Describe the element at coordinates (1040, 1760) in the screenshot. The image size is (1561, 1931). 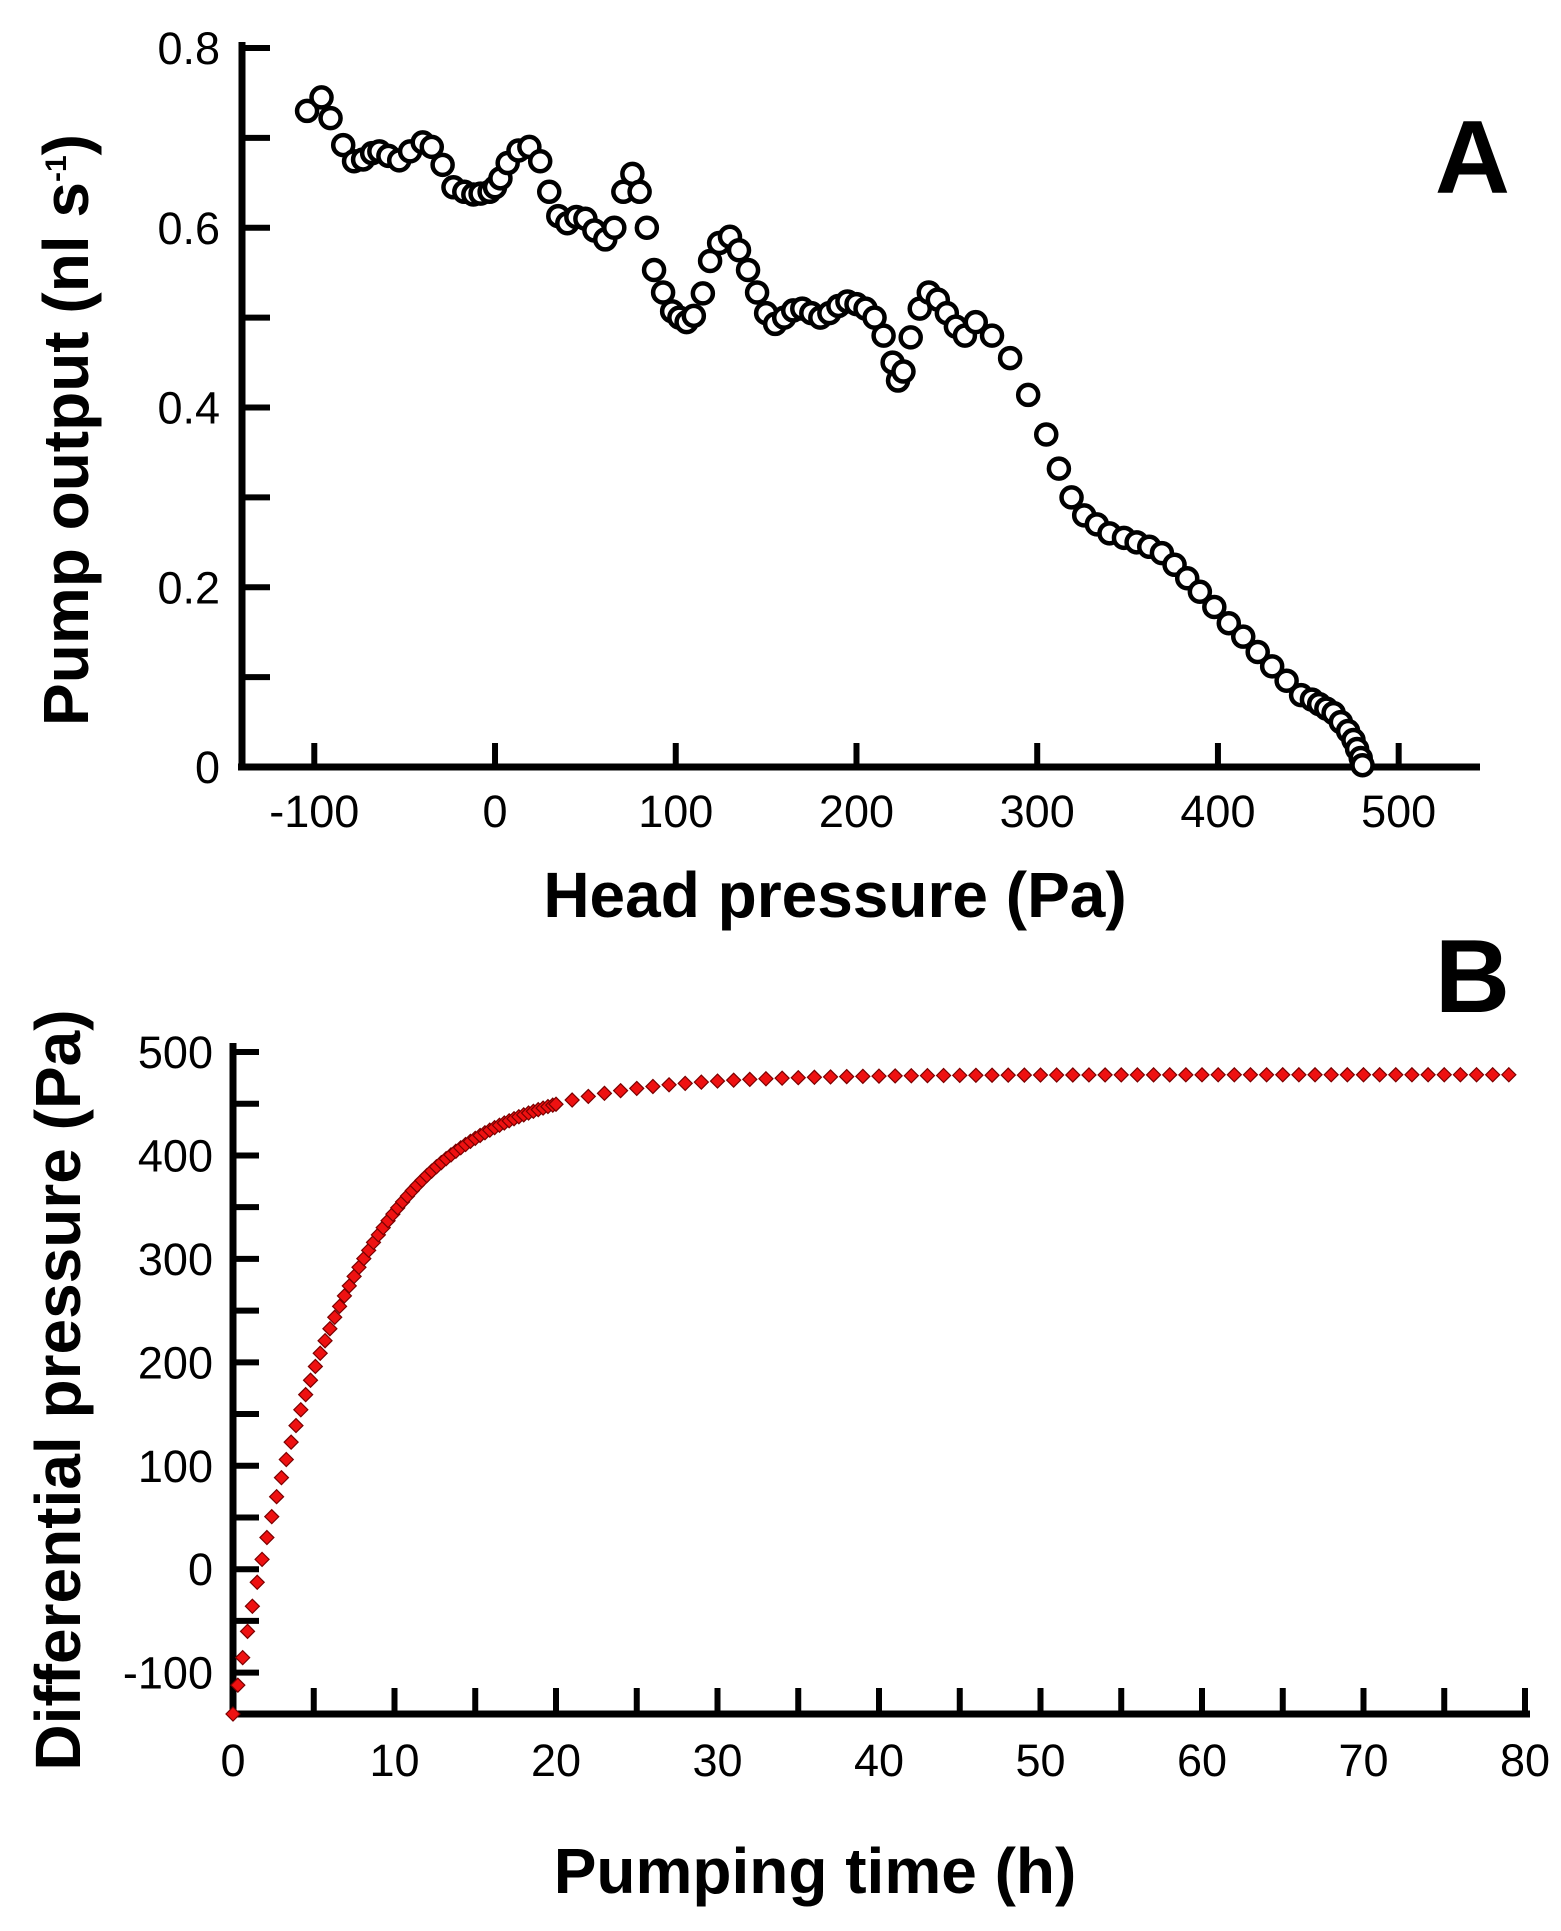
I see `panel-b-x-tick-label: 50` at that location.